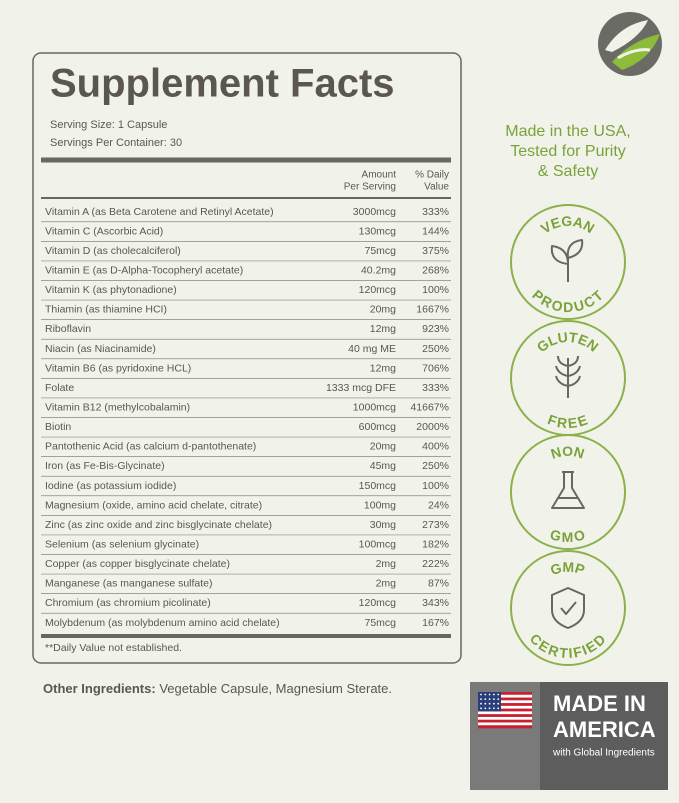 Image resolution: width=679 pixels, height=803 pixels. I want to click on badge-top: NON, so click(568, 452).